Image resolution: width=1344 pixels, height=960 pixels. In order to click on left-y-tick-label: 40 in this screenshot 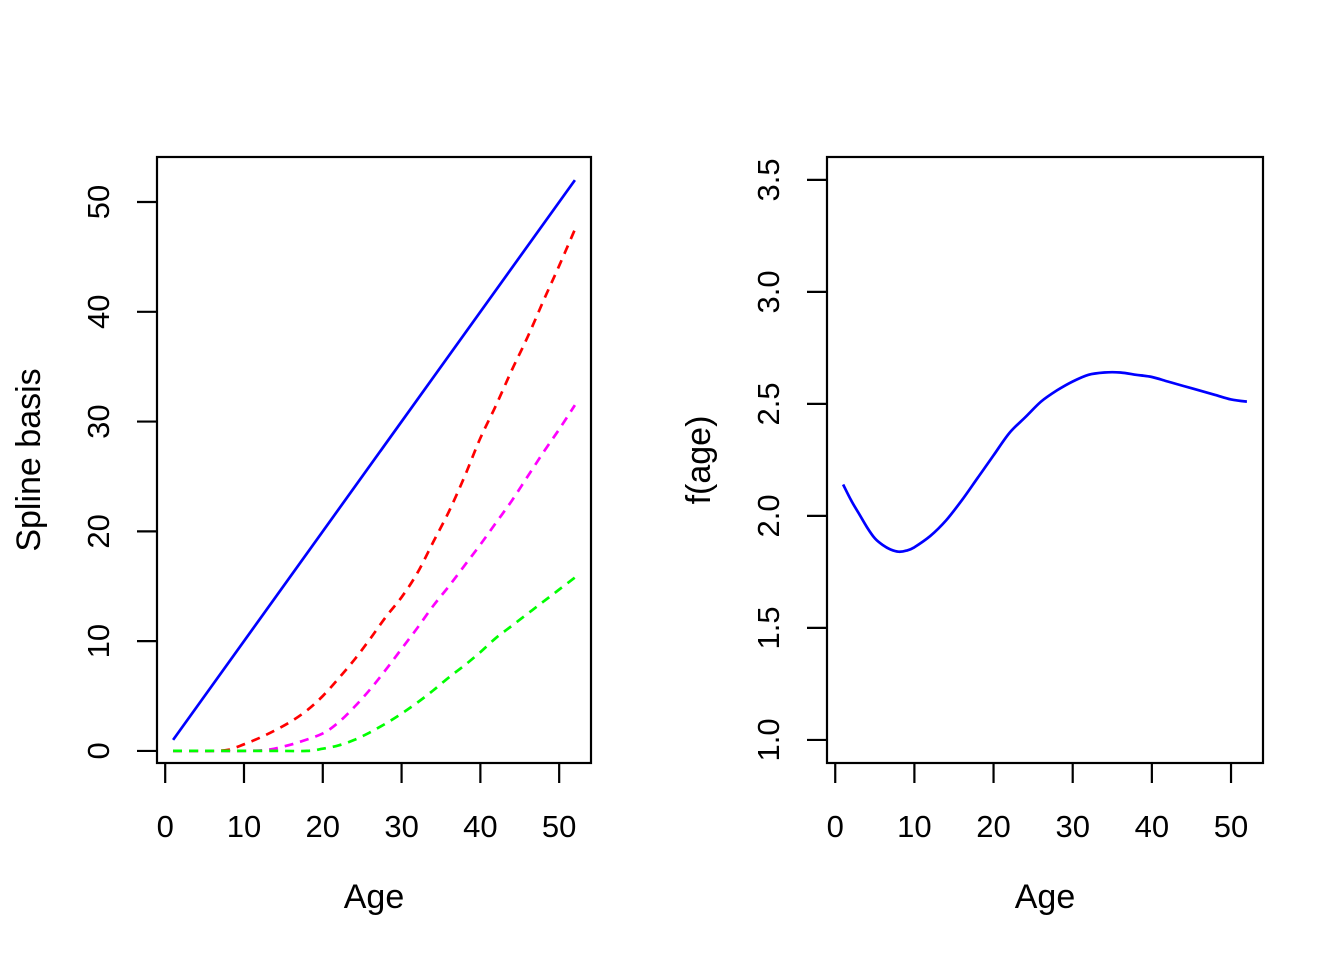, I will do `click(98, 312)`.